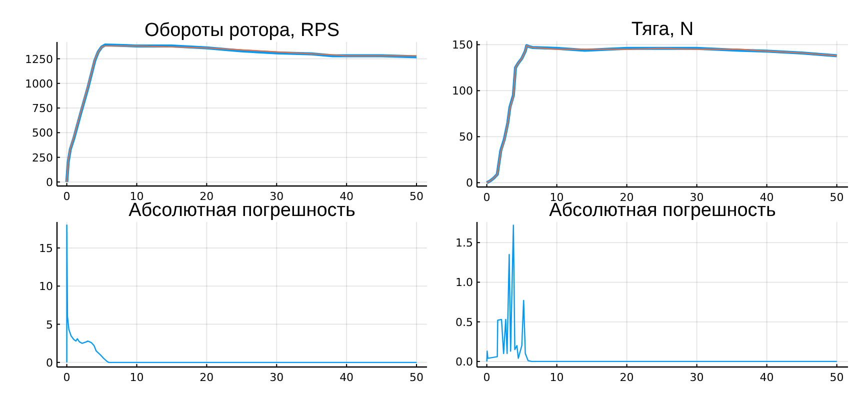  What do you see at coordinates (464, 283) in the screenshot?
I see `y-tick-label: 1.0` at bounding box center [464, 283].